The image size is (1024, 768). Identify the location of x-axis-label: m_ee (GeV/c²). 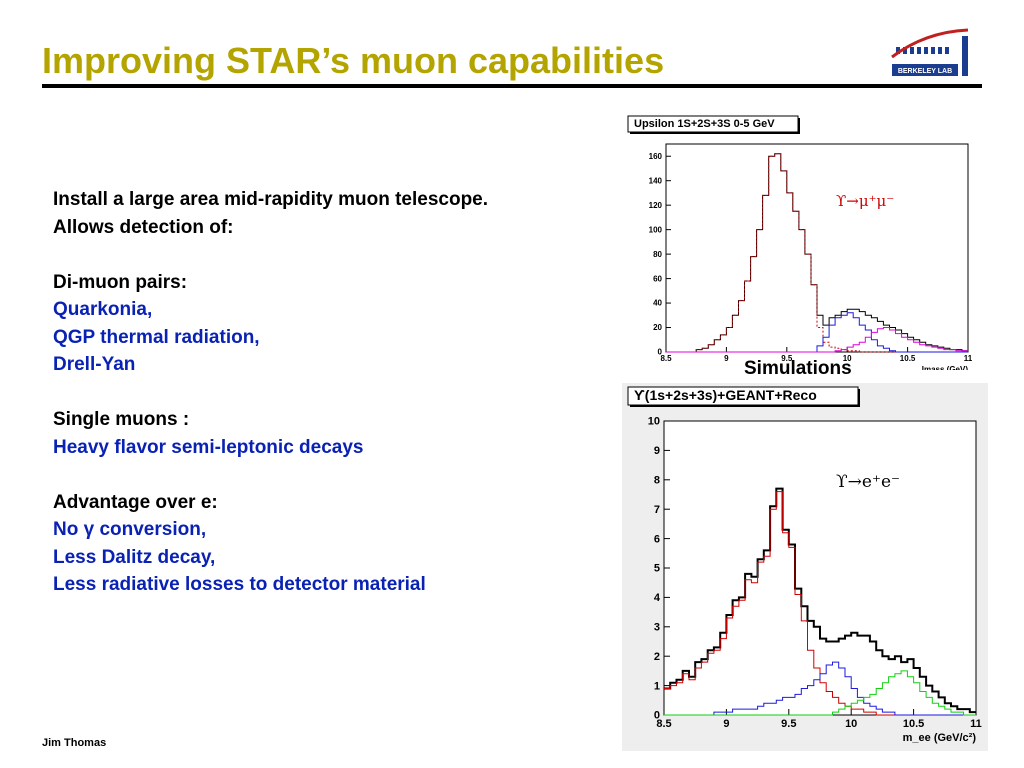
(940, 738).